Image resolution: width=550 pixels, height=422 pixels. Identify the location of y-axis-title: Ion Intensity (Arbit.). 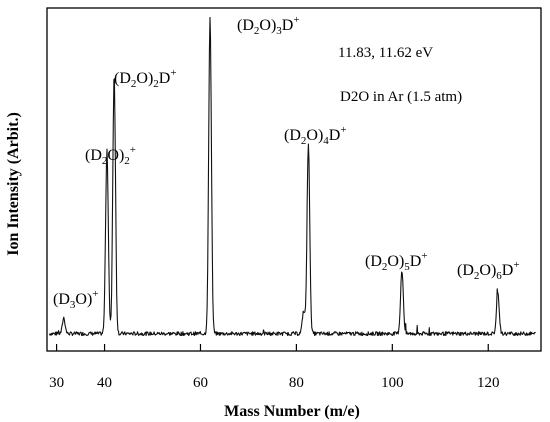
(13, 184).